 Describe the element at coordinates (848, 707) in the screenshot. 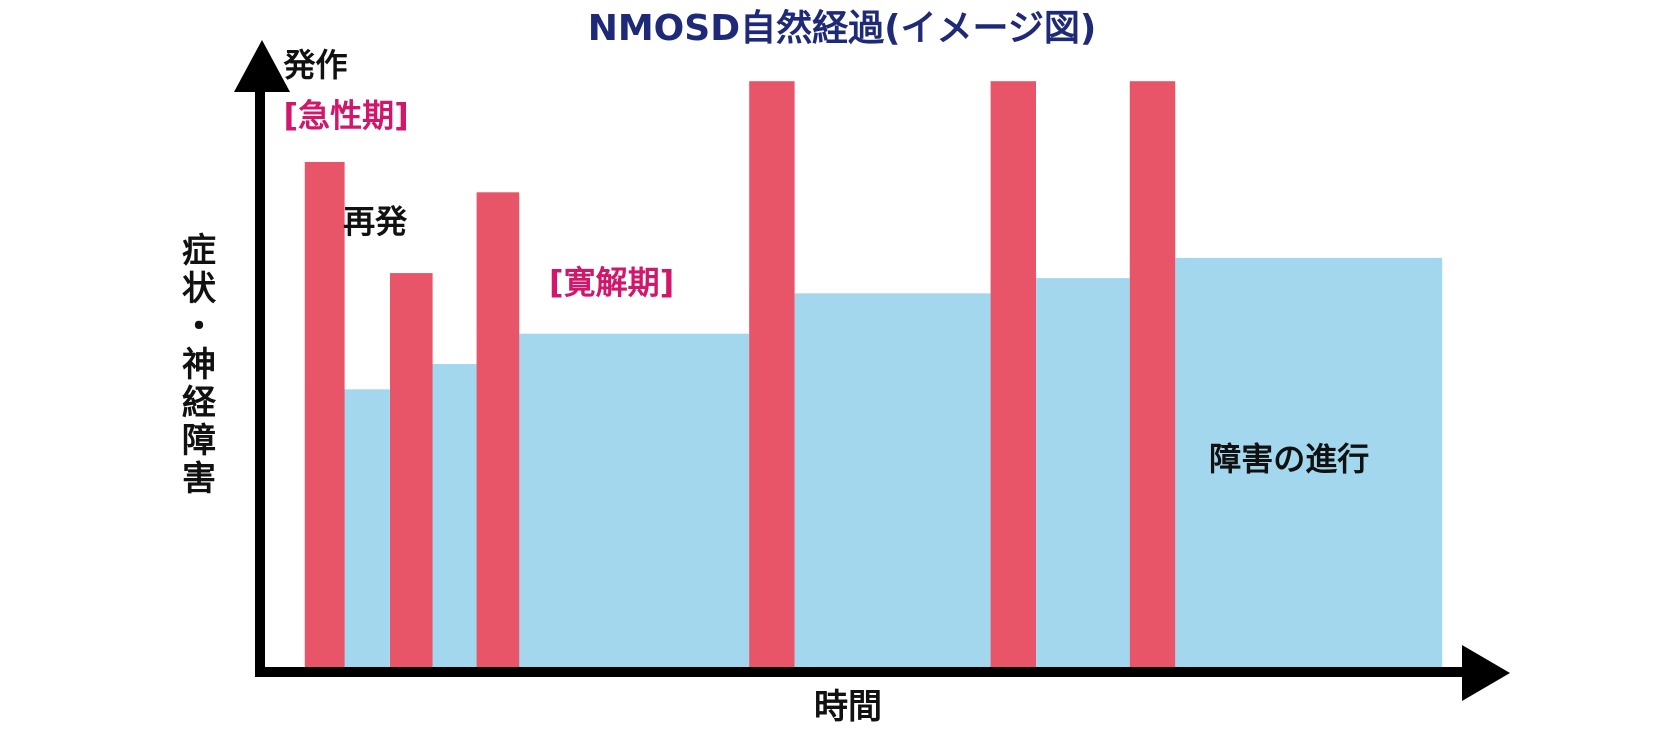

I see `x-axis-label: 時間` at that location.